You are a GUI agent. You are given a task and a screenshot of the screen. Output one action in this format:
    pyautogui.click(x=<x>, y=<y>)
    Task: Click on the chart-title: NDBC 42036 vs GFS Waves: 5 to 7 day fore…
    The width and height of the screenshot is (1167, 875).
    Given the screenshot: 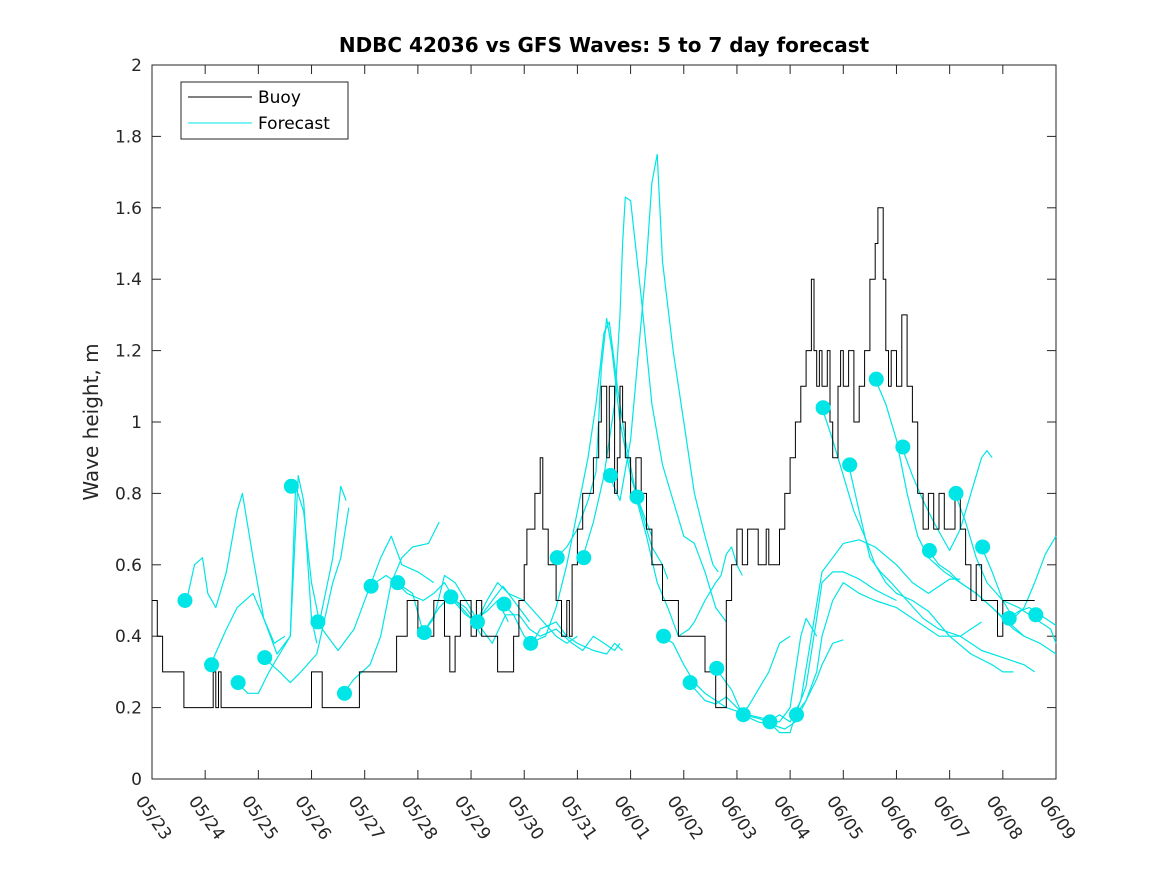 What is the action you would take?
    pyautogui.click(x=604, y=45)
    